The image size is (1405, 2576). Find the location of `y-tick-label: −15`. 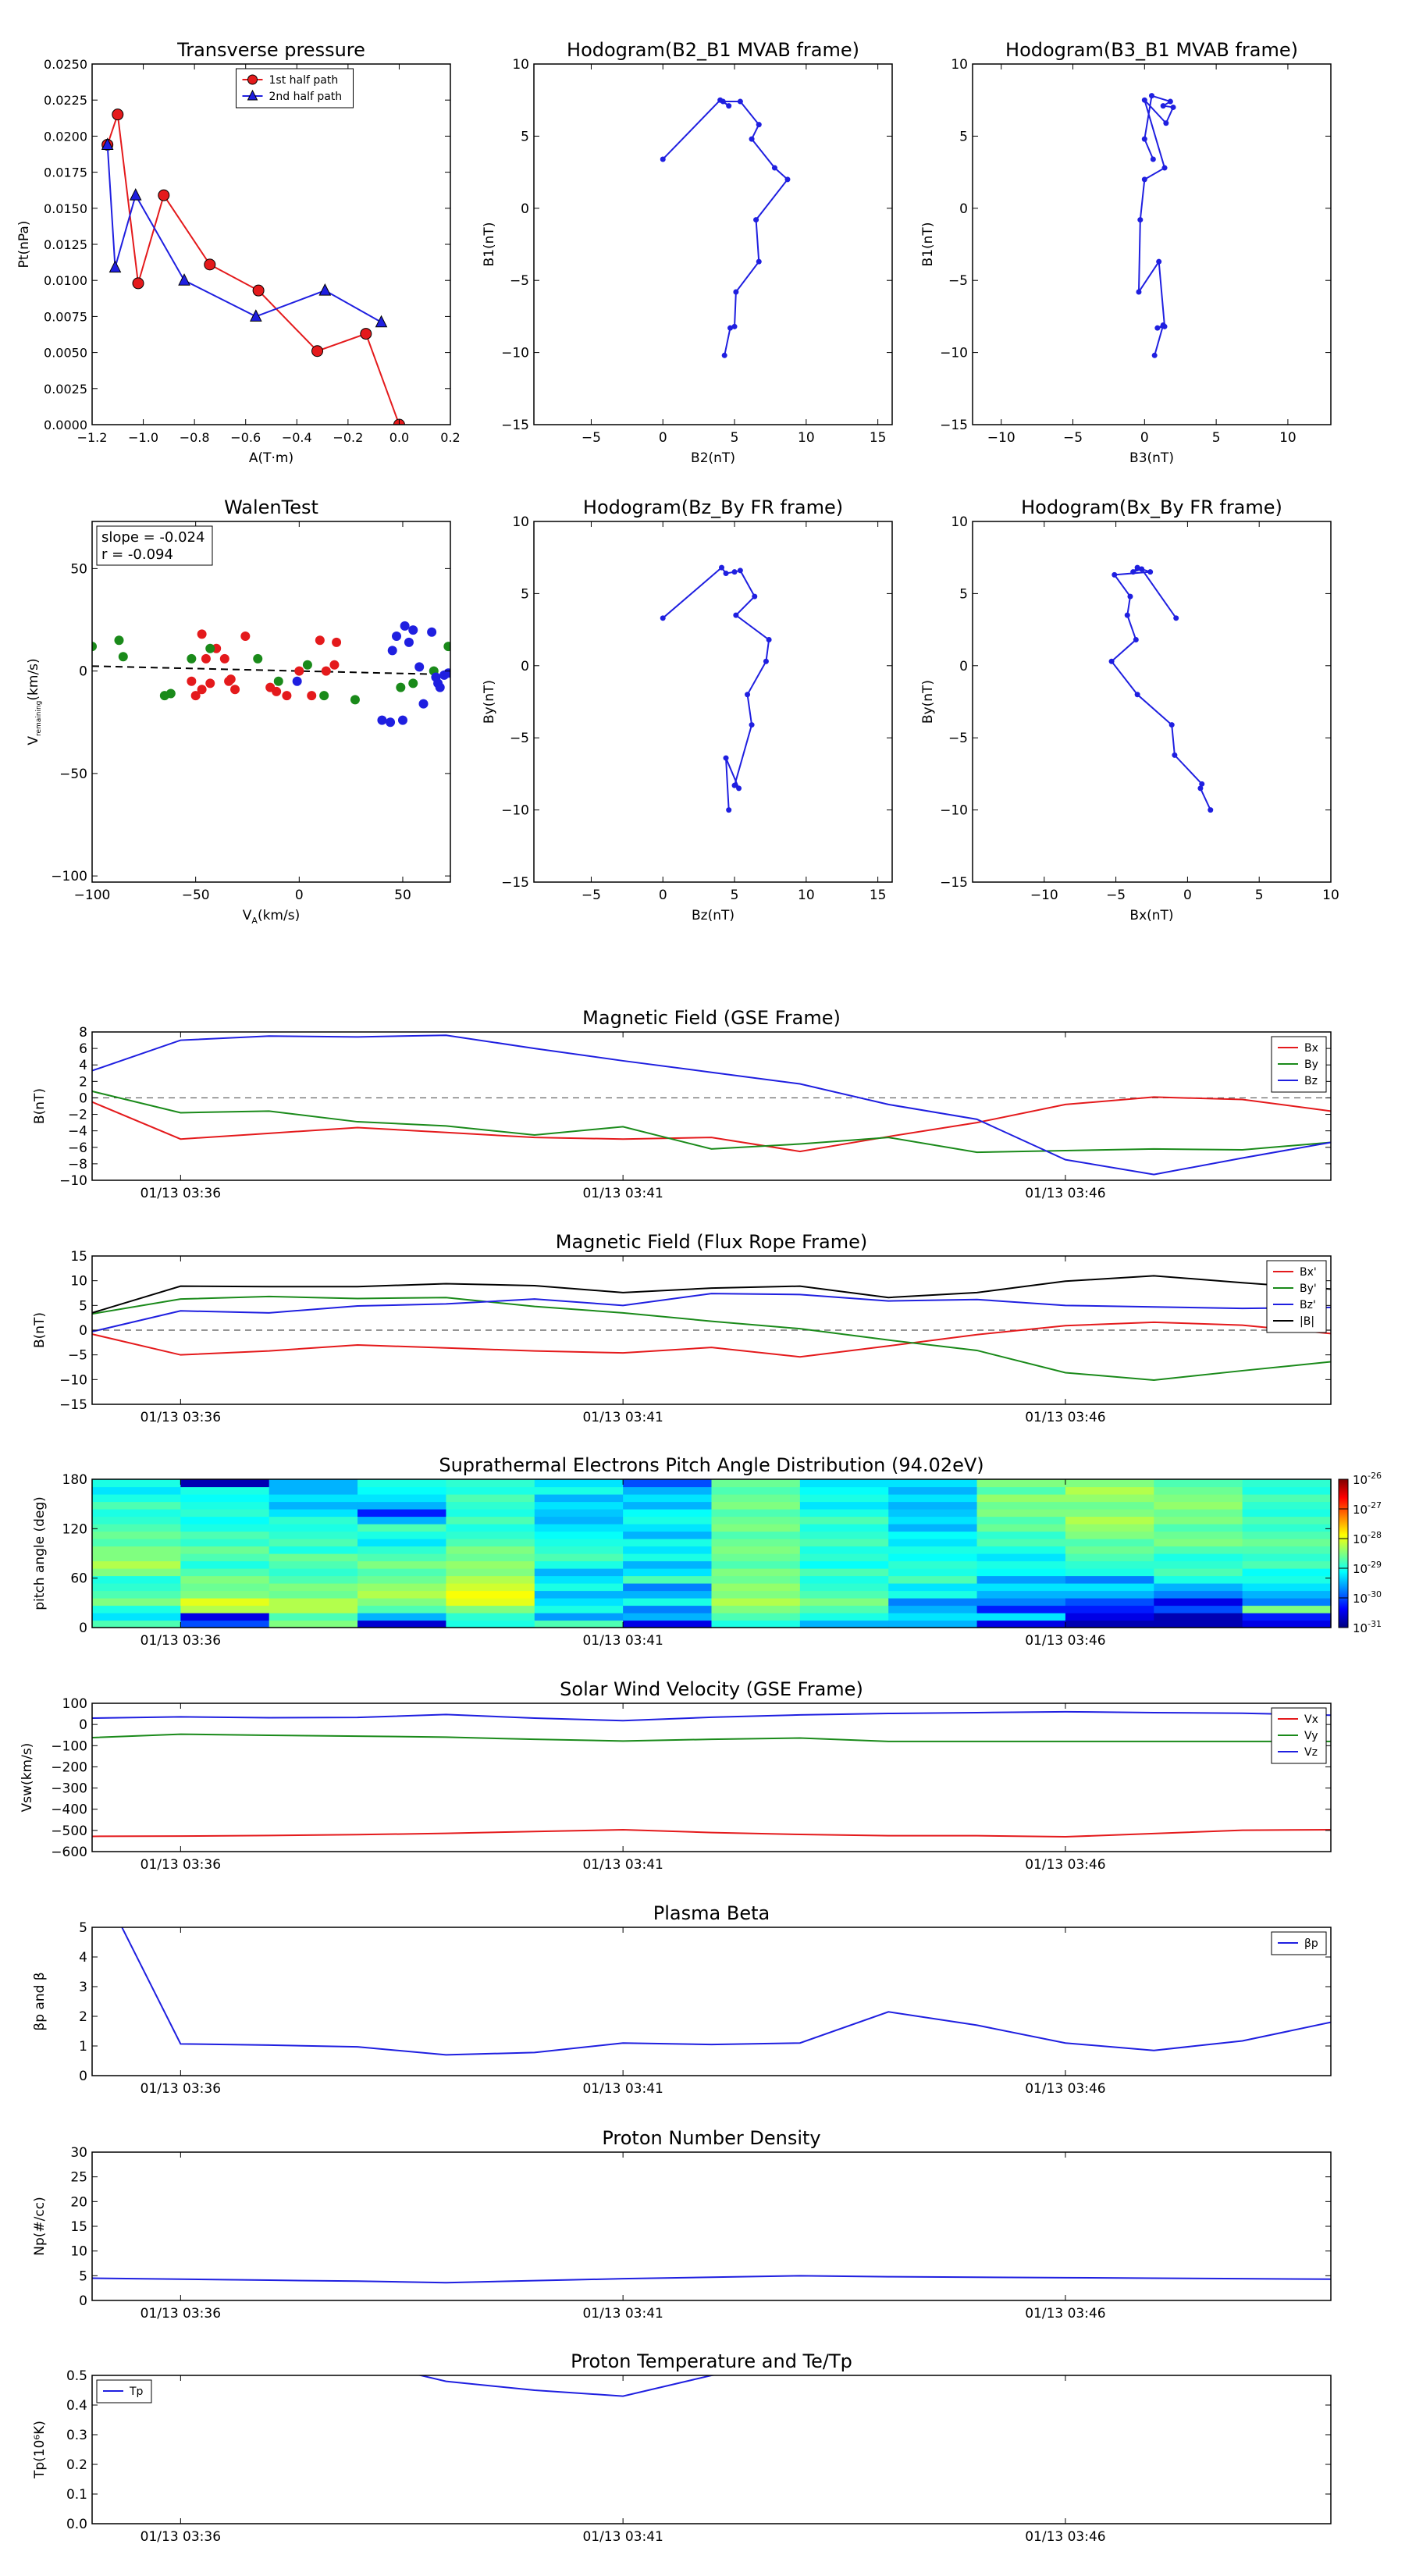

y-tick-label: −15 is located at coordinates (954, 883).